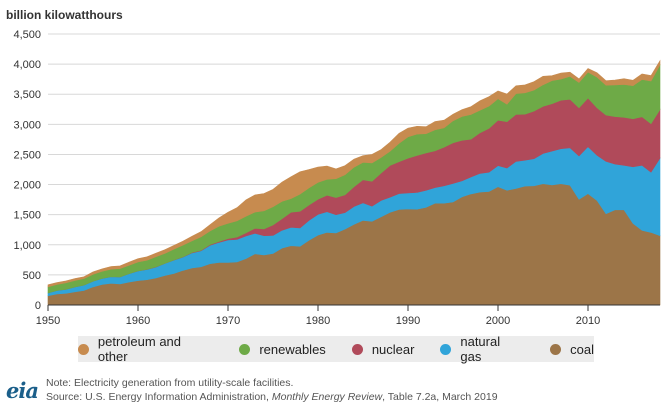 The height and width of the screenshot is (410, 668). What do you see at coordinates (32, 276) in the screenshot?
I see `y-tick-label: 500` at bounding box center [32, 276].